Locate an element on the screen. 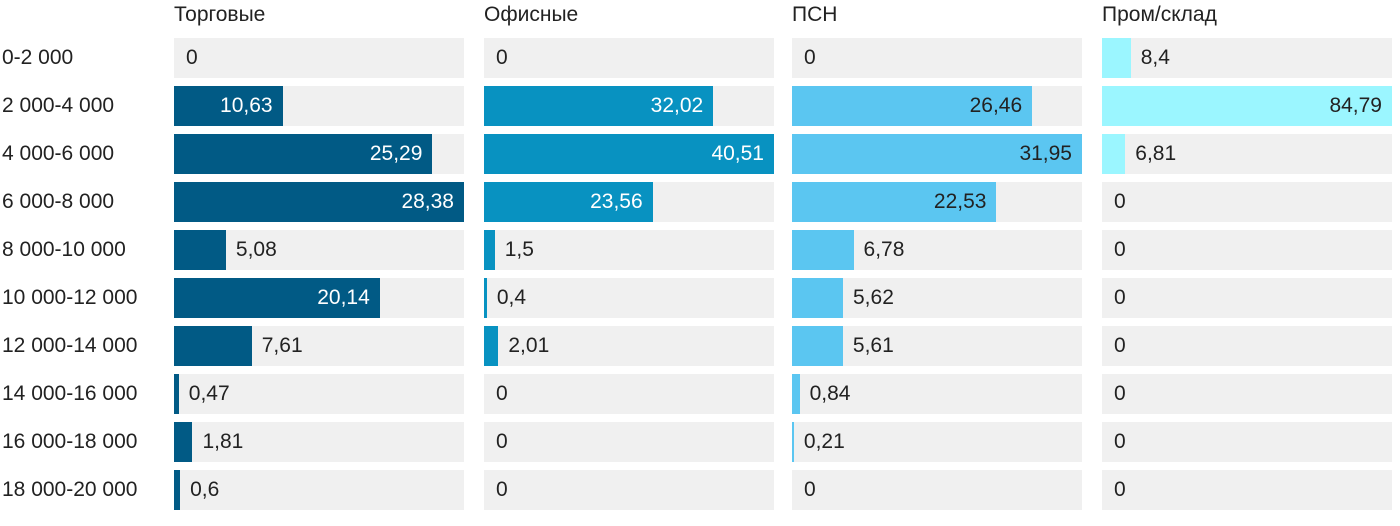 Image resolution: width=1400 pixels, height=526 pixels. category-label: 14 000-16 000 is located at coordinates (70, 393).